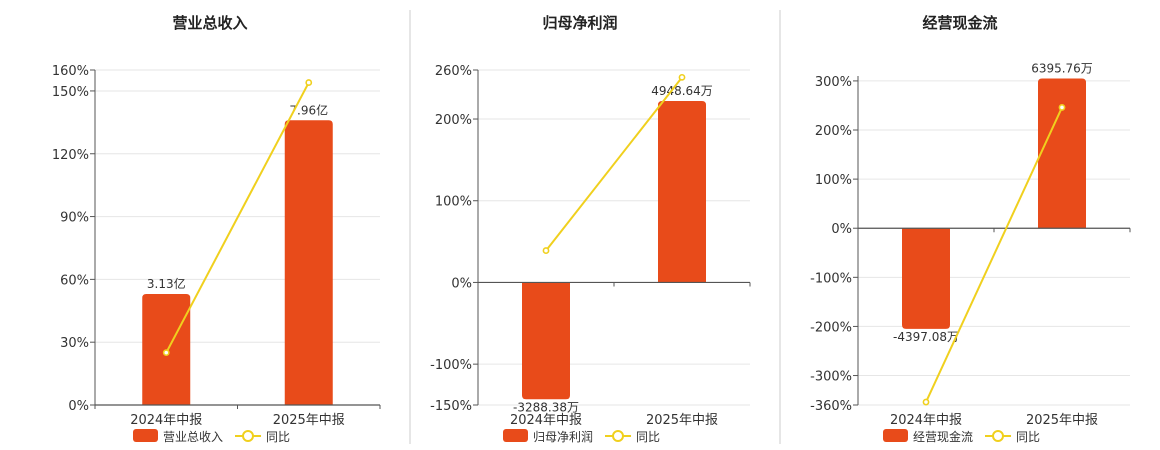 Image resolution: width=1160 pixels, height=450 pixels. I want to click on y-tick-label: -200%, so click(831, 327).